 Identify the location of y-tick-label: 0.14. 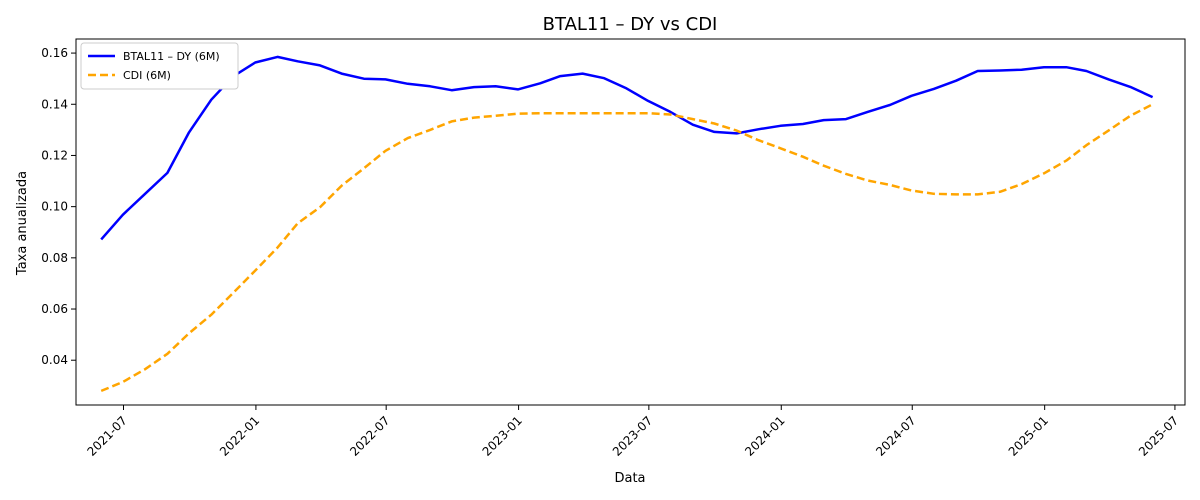
(54, 104).